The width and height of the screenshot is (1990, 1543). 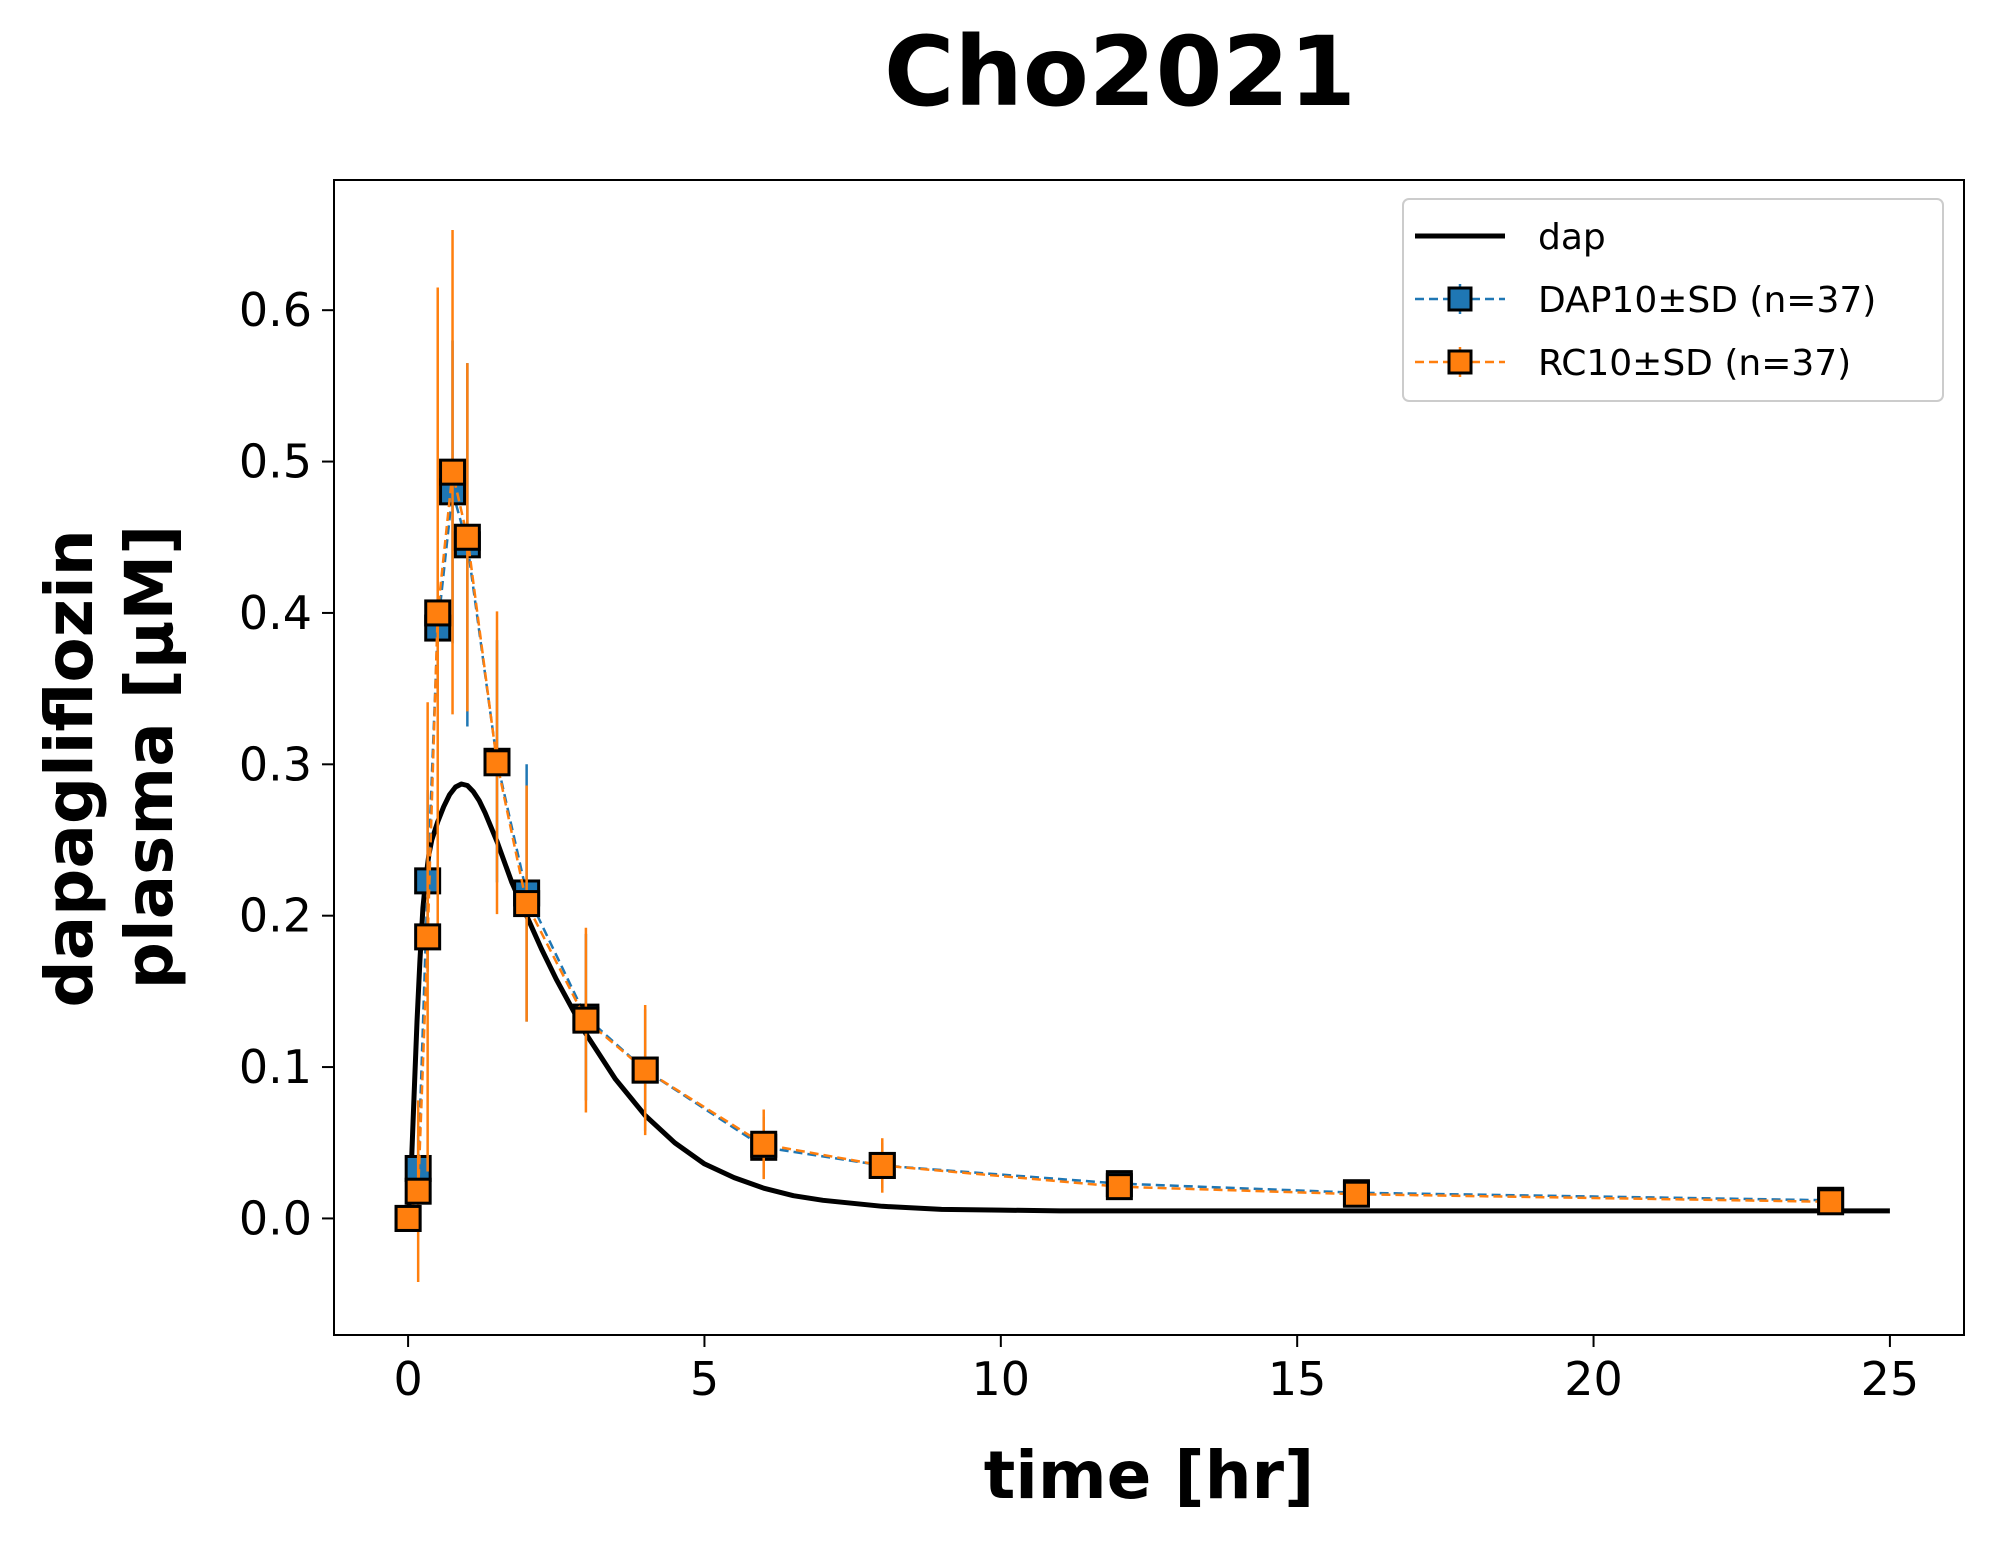 What do you see at coordinates (1890, 1379) in the screenshot?
I see `x-tick-label: 25` at bounding box center [1890, 1379].